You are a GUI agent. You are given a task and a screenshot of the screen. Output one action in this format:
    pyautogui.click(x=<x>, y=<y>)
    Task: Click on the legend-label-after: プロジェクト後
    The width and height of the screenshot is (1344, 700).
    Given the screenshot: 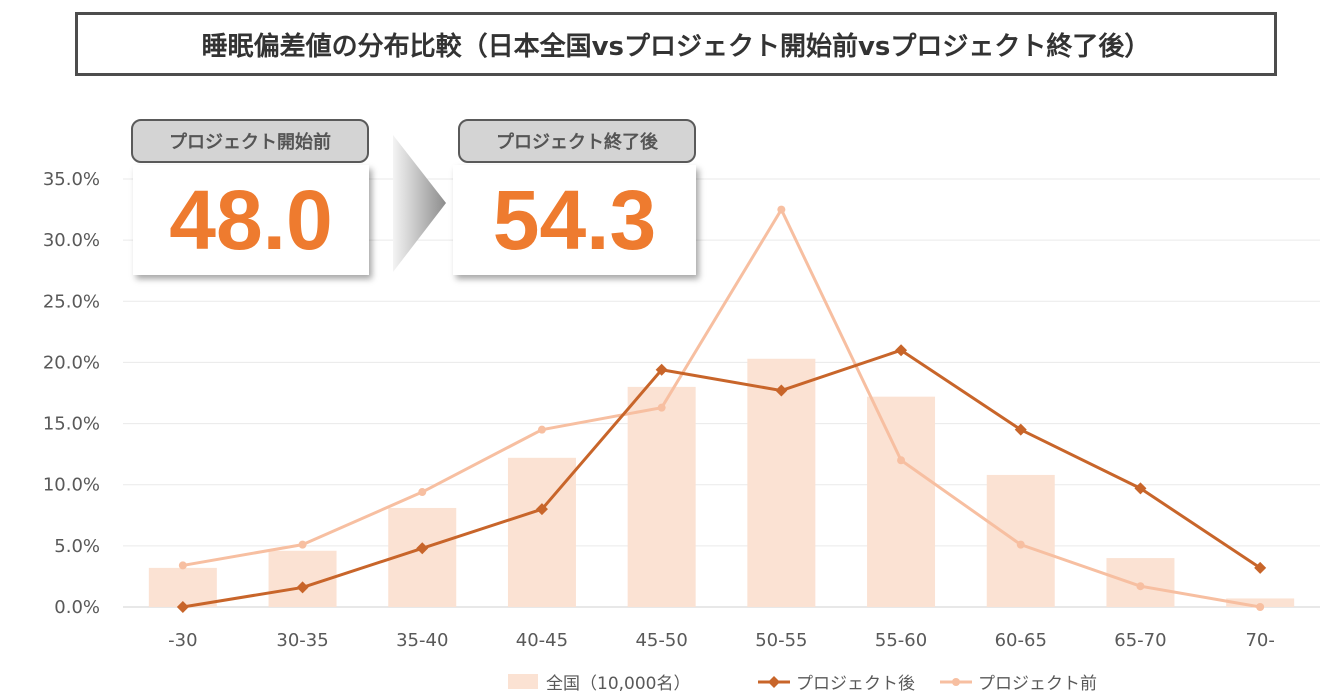 What is the action you would take?
    pyautogui.click(x=855, y=684)
    